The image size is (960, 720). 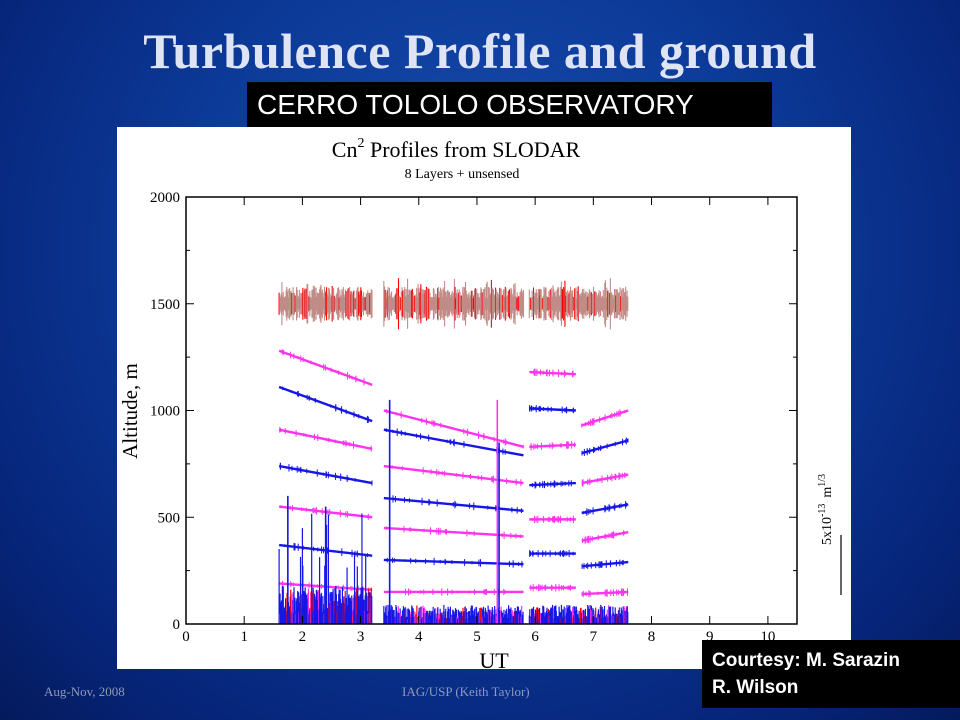 I want to click on x-tick-label: 3, so click(x=361, y=637).